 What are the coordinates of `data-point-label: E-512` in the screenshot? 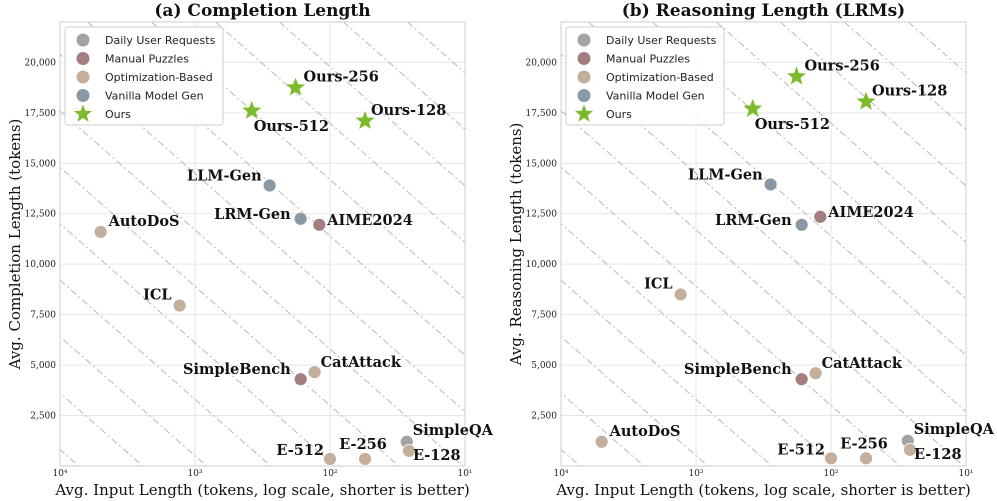 It's located at (300, 450).